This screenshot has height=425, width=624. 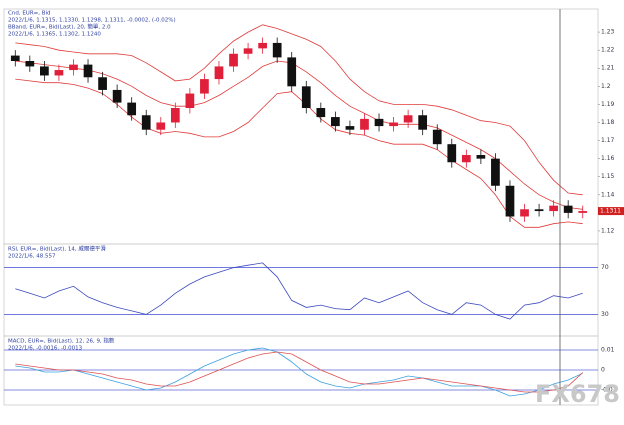 What do you see at coordinates (603, 370) in the screenshot?
I see `y-tick-label: 0` at bounding box center [603, 370].